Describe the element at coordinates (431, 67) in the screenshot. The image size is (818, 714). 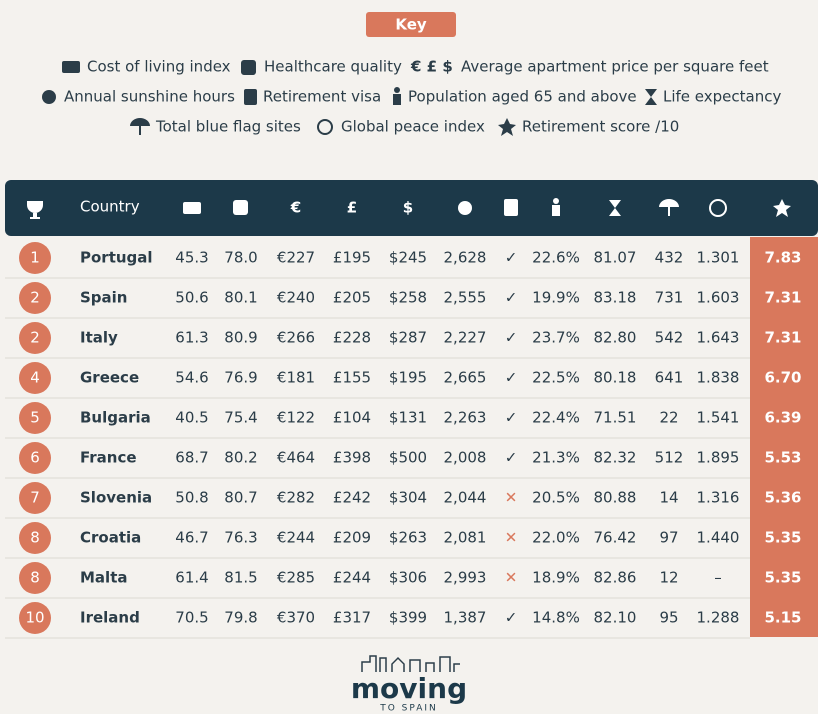
I see `legend-currency: € £ $` at that location.